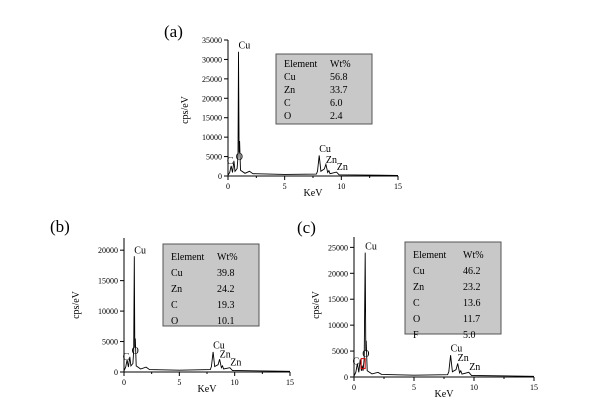 This screenshot has width=594, height=408. Describe the element at coordinates (336, 116) in the screenshot. I see `table-wt-value: 2.4` at that location.